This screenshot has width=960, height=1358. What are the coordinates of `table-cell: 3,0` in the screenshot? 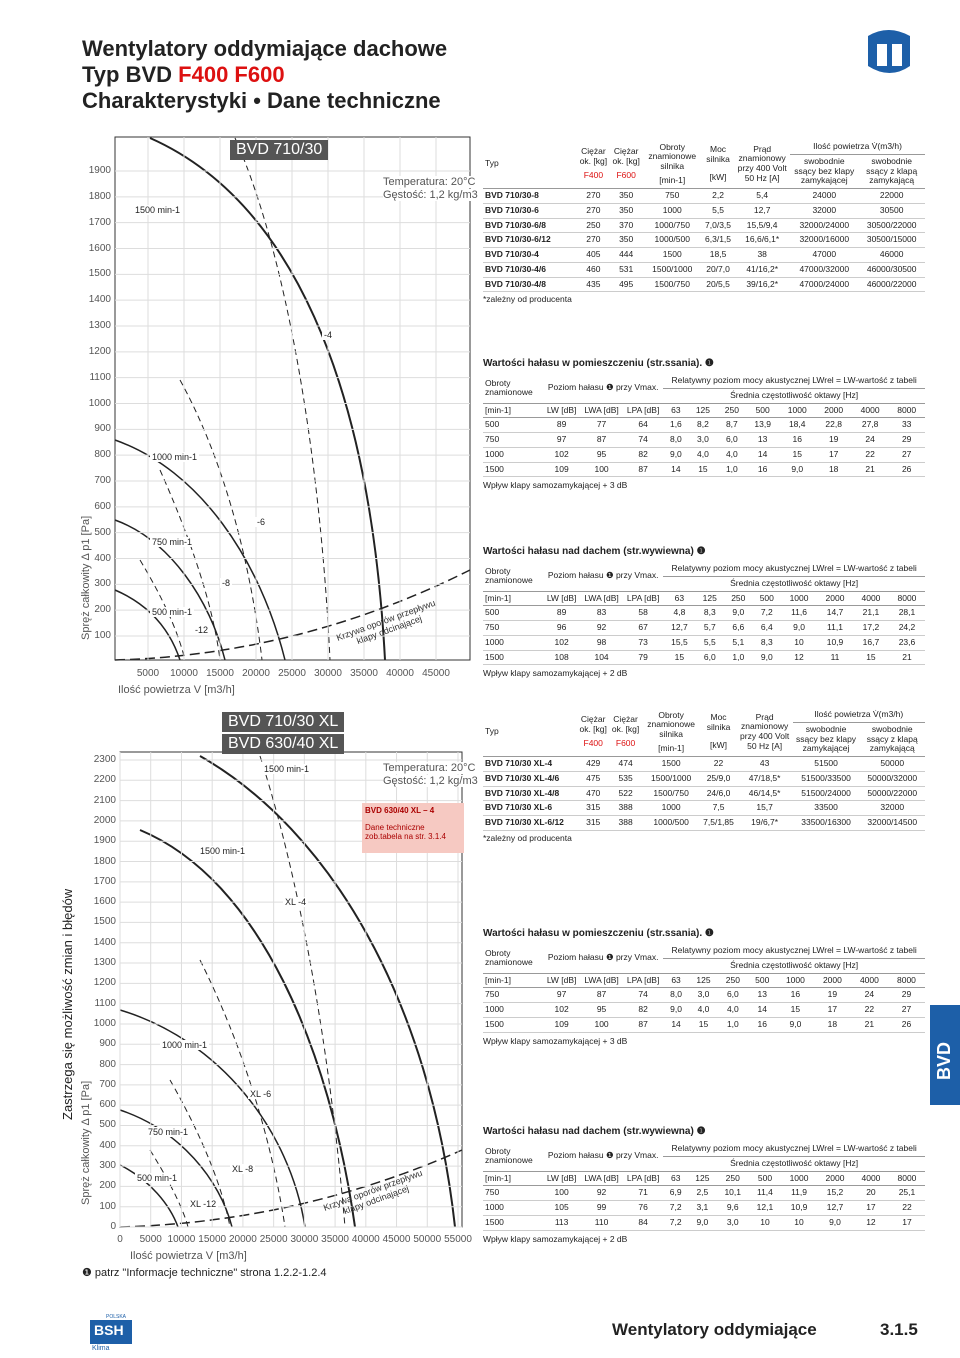 It's located at (703, 440).